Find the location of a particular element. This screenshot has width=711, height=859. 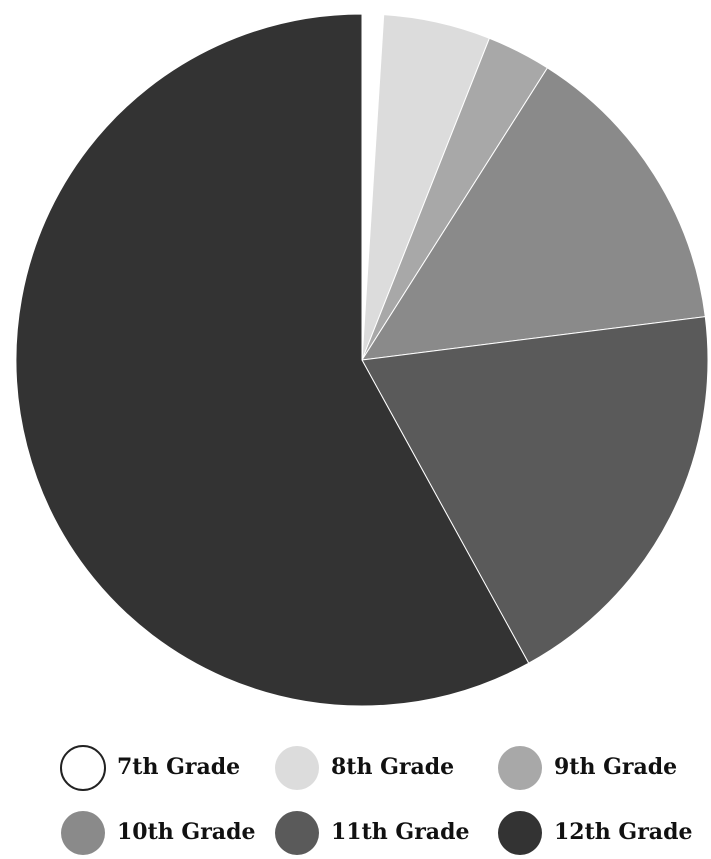

legend-label: 7th Grade is located at coordinates (178, 767).